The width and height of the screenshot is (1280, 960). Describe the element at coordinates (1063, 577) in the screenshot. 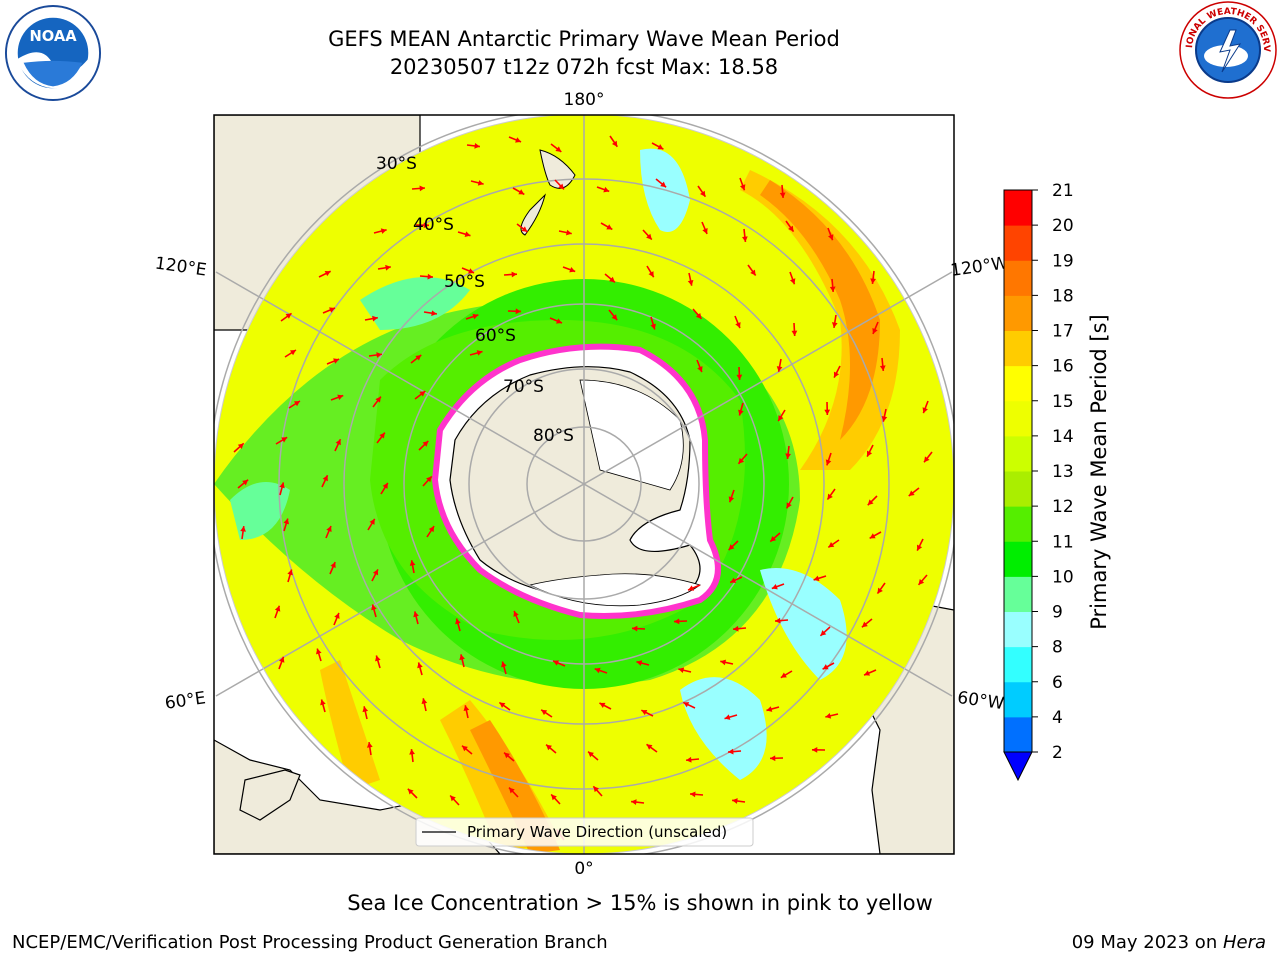

I see `colorbar-tick-label: 10` at that location.